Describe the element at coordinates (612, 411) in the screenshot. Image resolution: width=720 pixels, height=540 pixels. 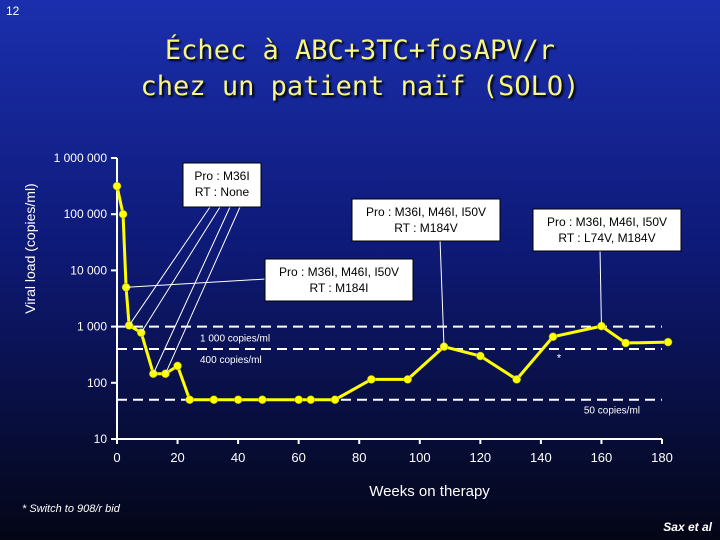
I see `threshold-label: 50 copies/ml` at that location.